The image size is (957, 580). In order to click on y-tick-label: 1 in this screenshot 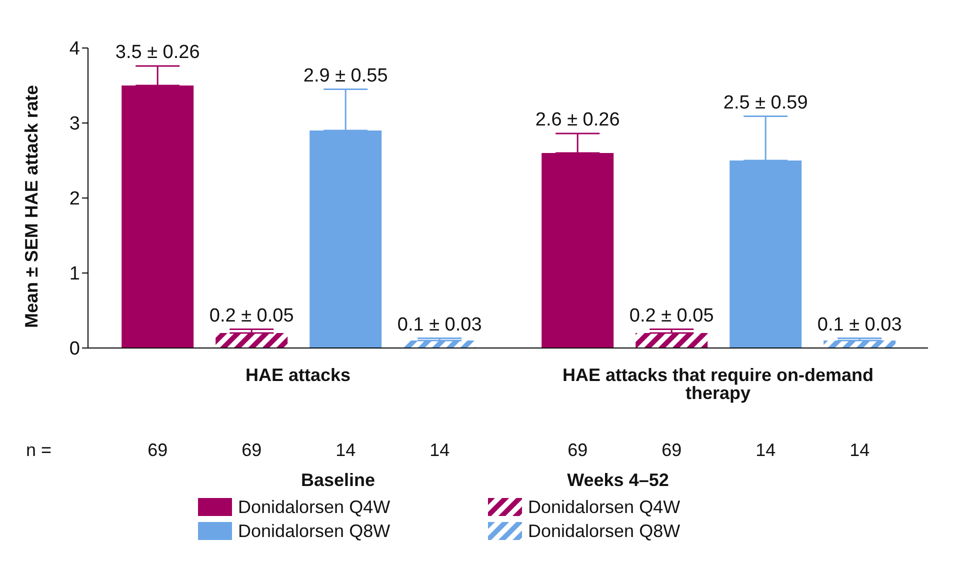, I will do `click(74, 274)`.